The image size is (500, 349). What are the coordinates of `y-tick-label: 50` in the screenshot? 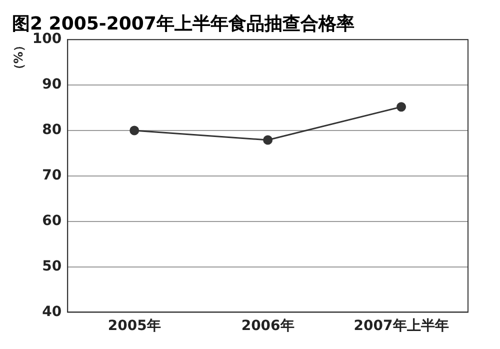 It's located at (52, 266).